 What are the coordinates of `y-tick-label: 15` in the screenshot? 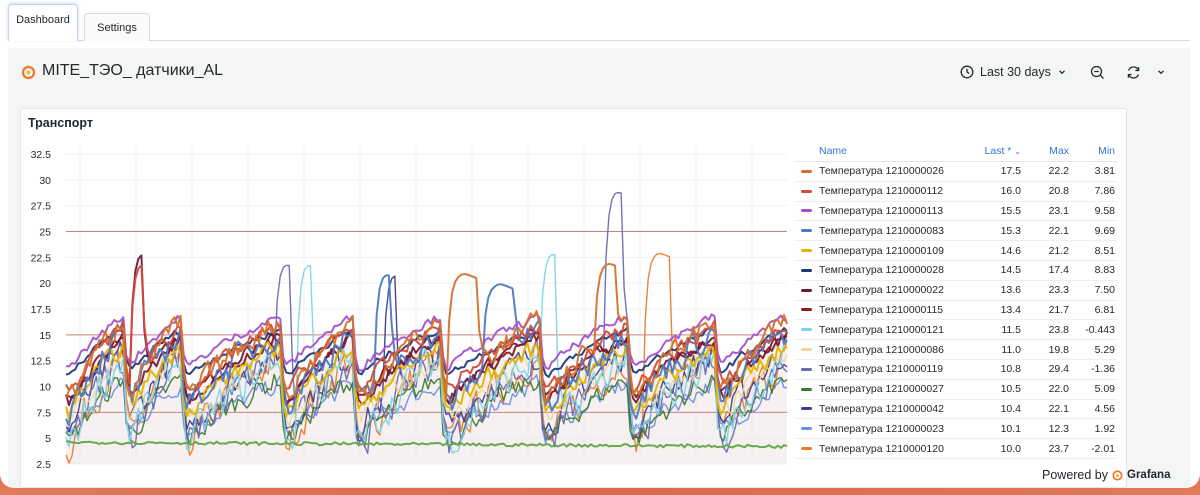 It's located at (45, 336).